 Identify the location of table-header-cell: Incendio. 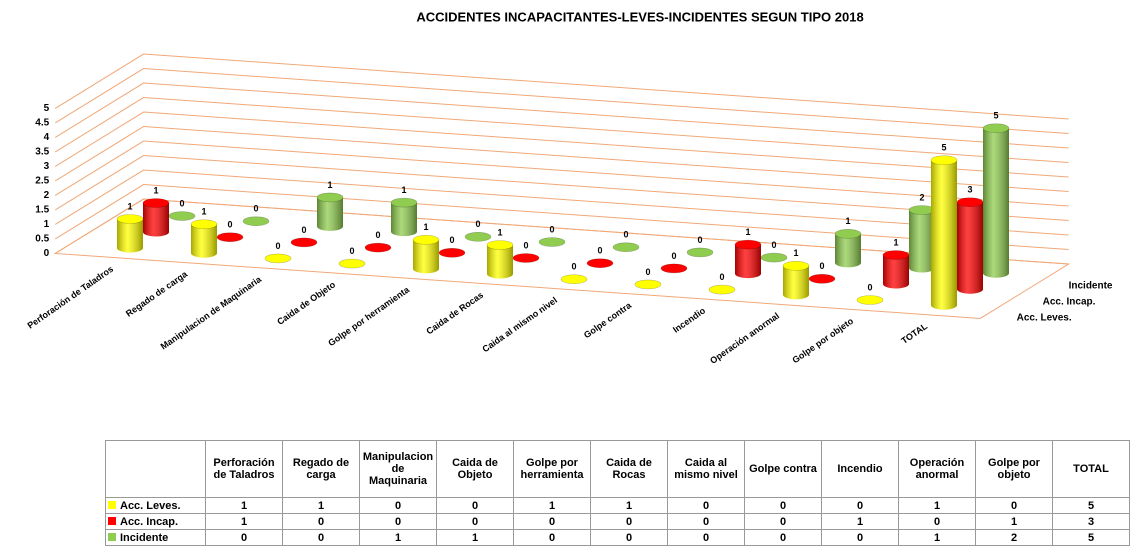
(860, 469).